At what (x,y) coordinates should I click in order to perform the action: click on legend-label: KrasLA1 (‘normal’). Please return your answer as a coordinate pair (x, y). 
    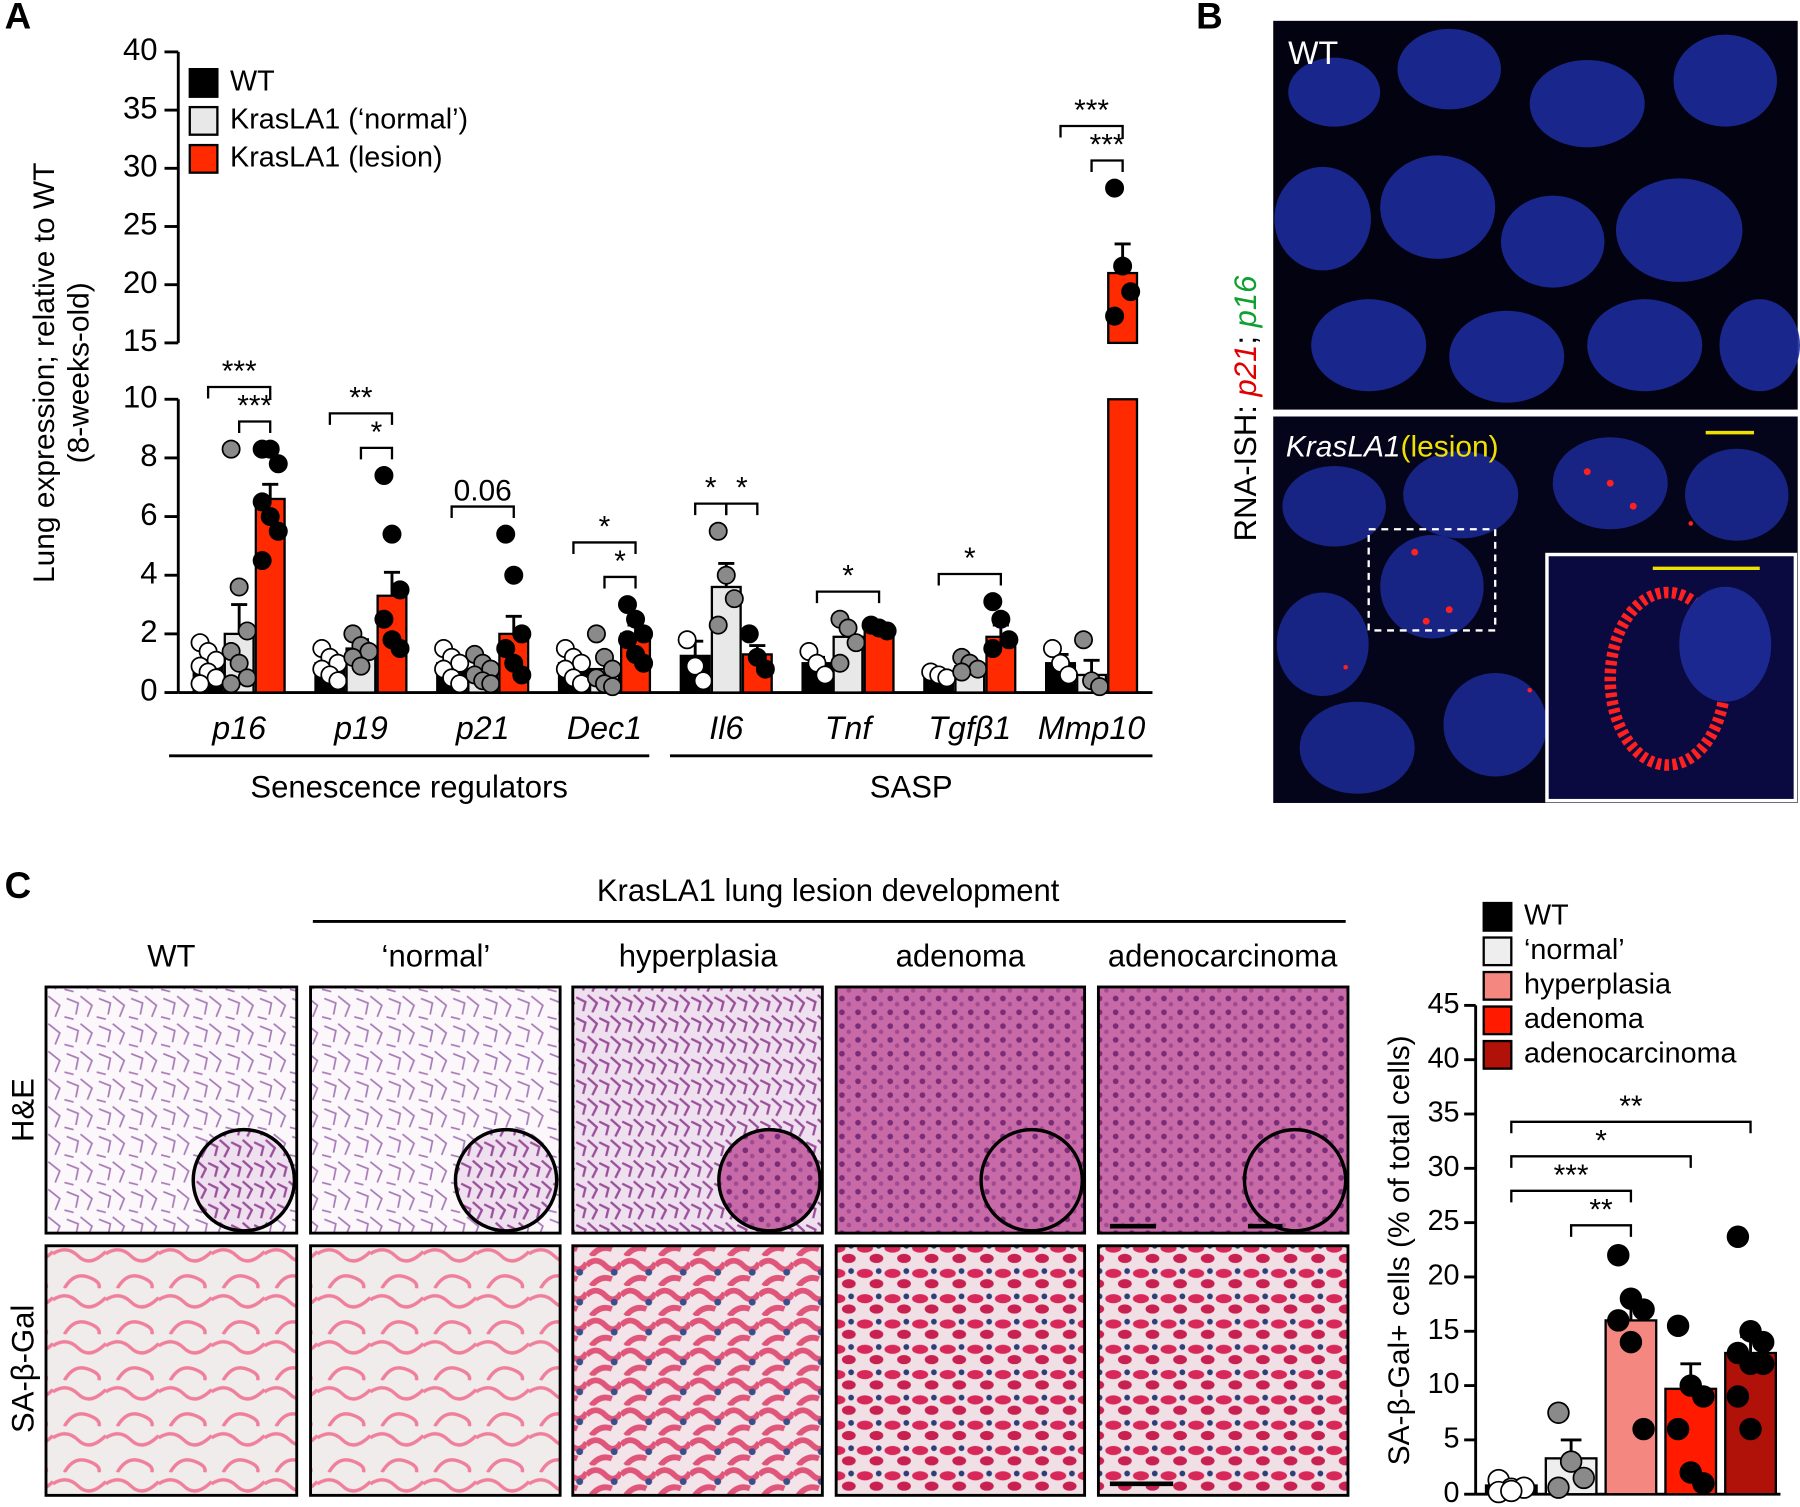
    Looking at the image, I should click on (349, 120).